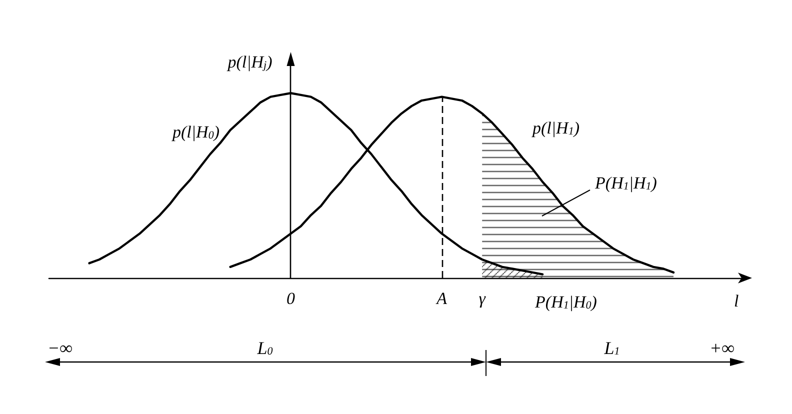  What do you see at coordinates (196, 132) in the screenshot?
I see `series-label: p(l|H0)` at bounding box center [196, 132].